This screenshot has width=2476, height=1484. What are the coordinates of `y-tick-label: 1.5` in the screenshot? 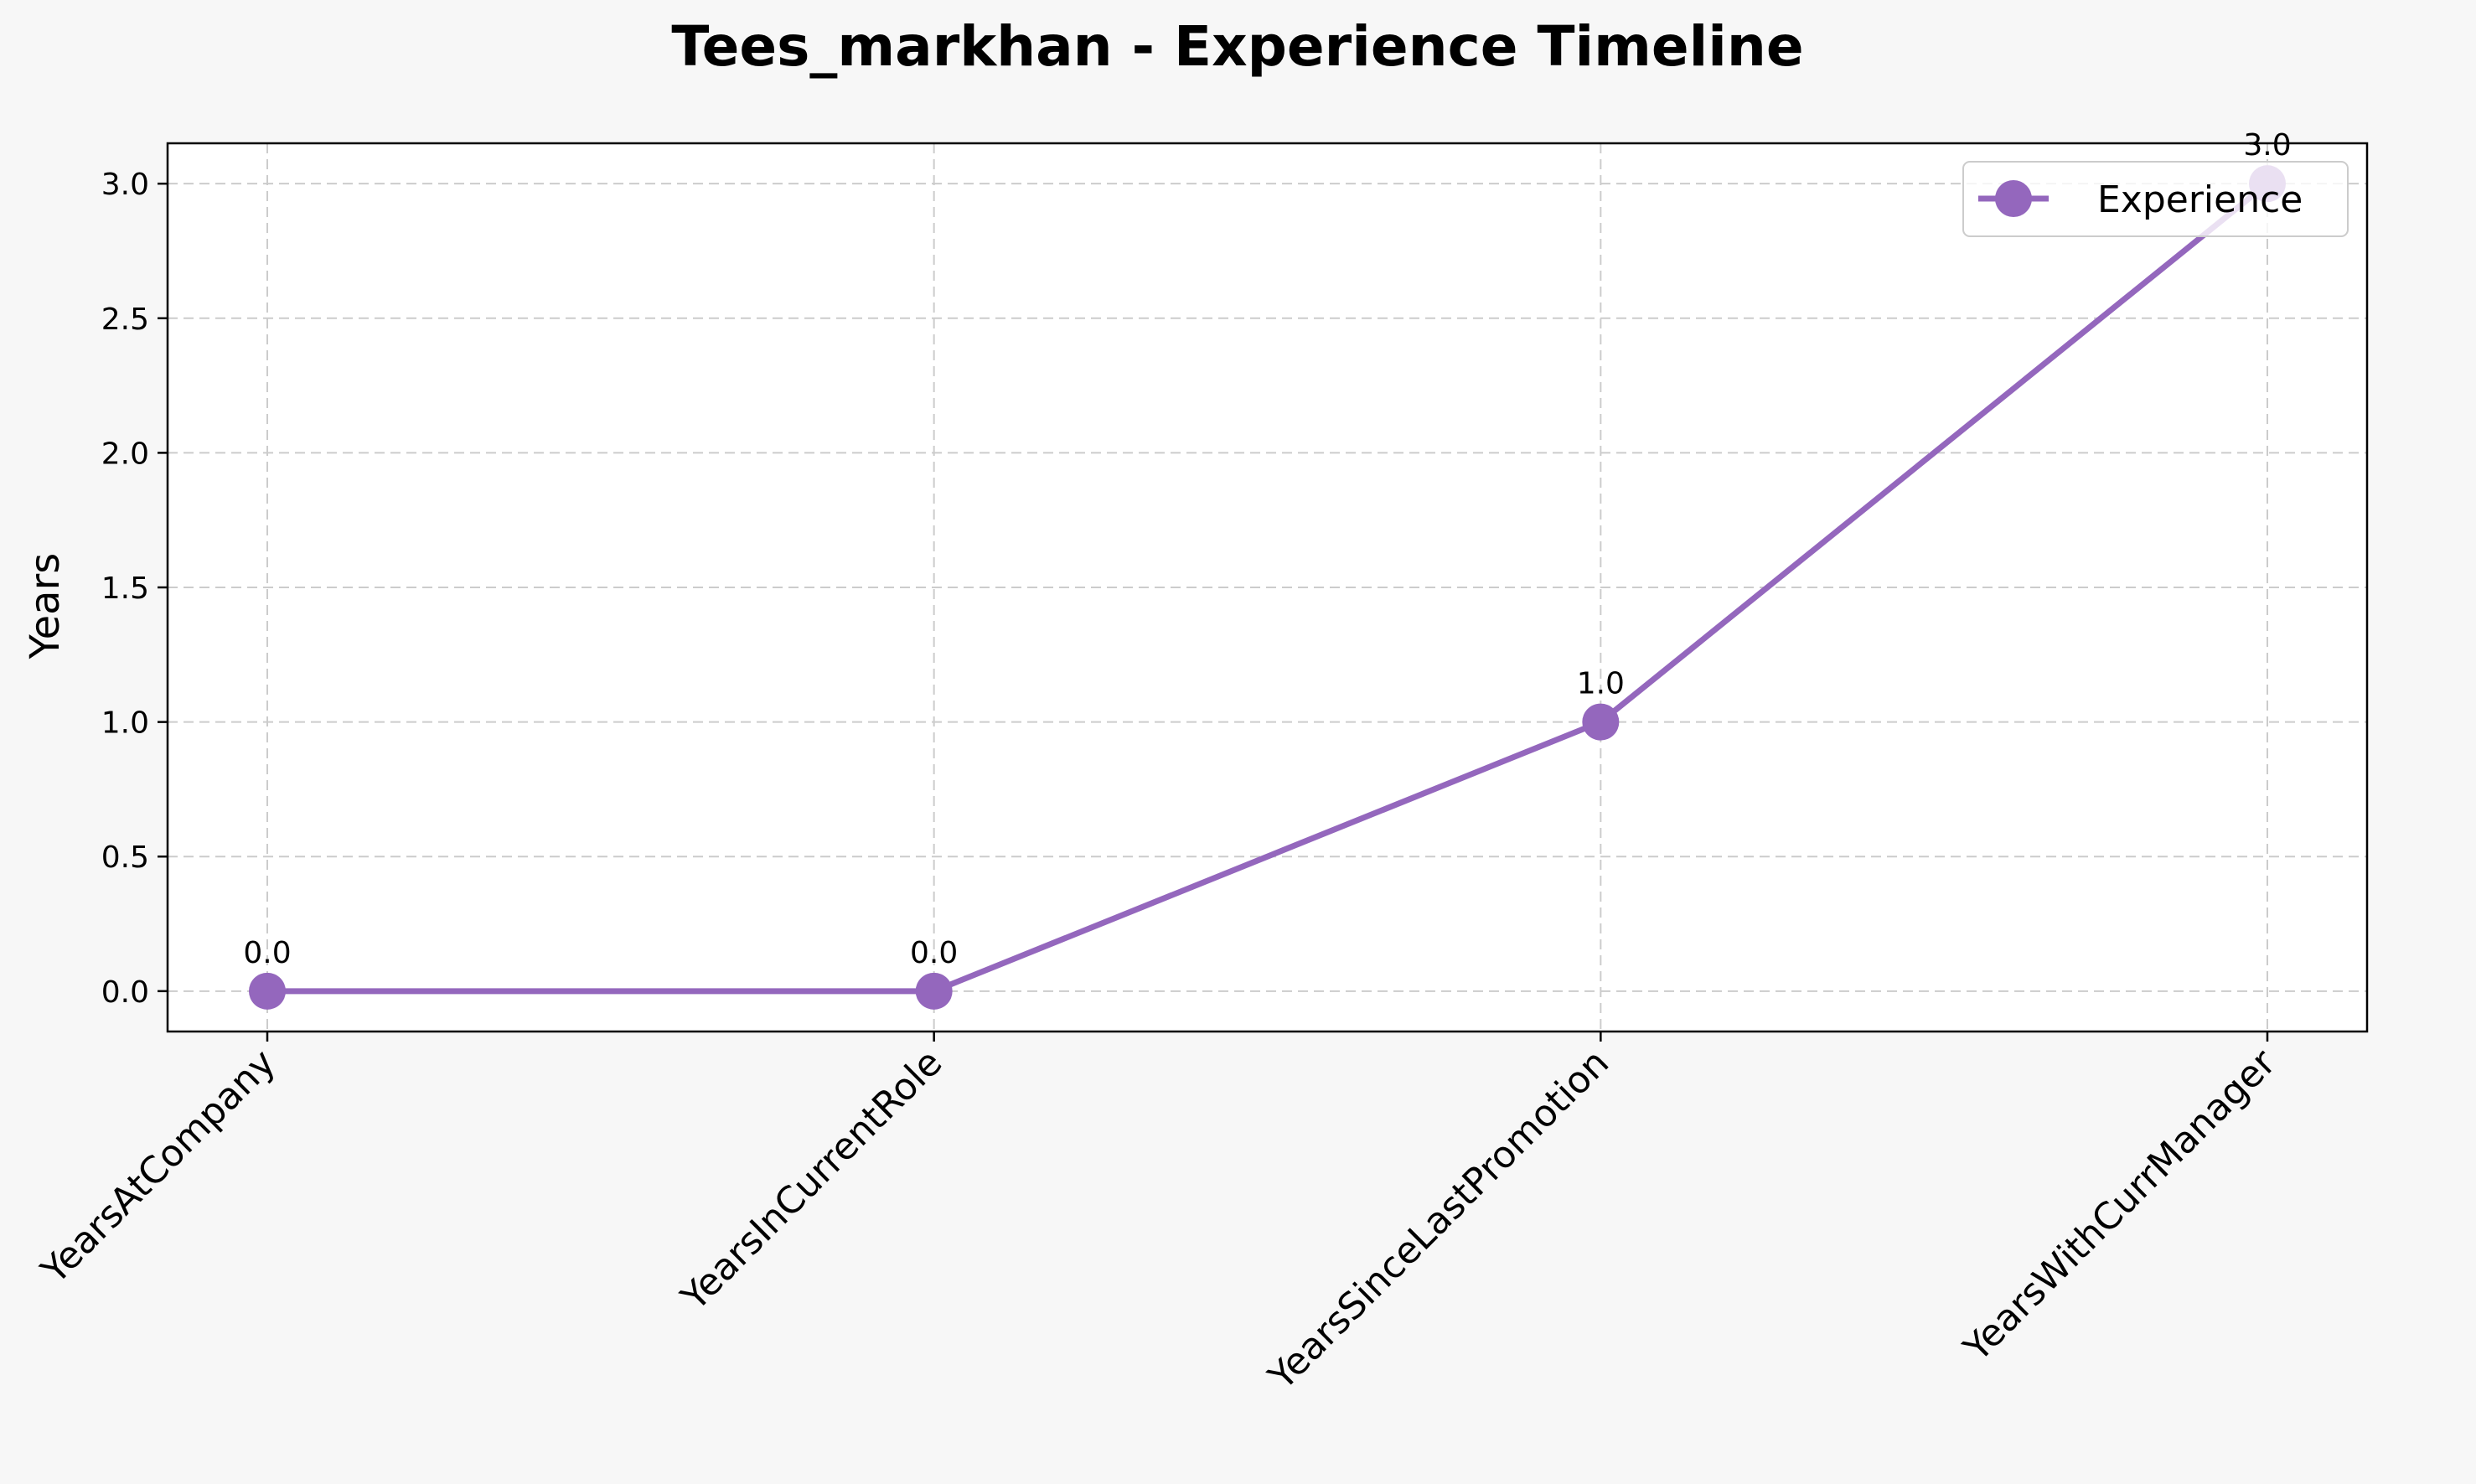 It's located at (125, 588).